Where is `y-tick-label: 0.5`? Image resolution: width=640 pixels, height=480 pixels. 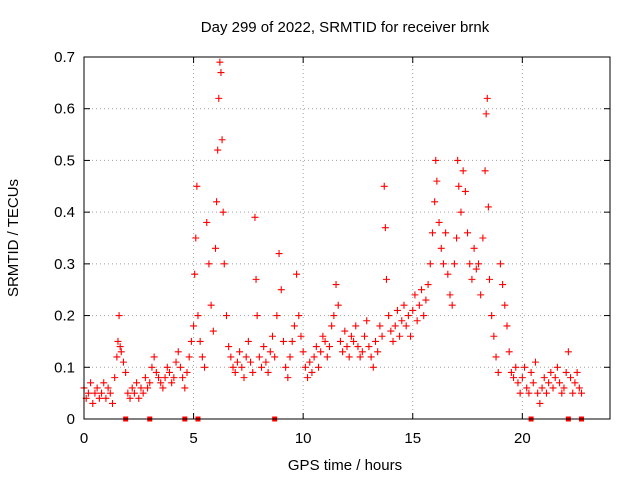 y-tick-label: 0.5 is located at coordinates (64, 160).